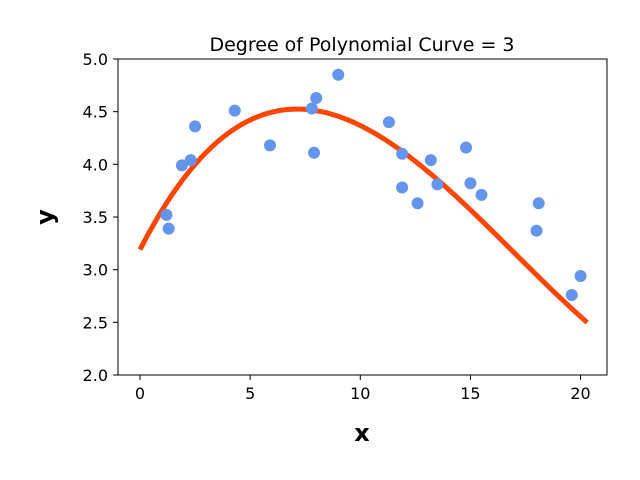  Describe the element at coordinates (95, 164) in the screenshot. I see `y-tick-label: 4.0` at that location.